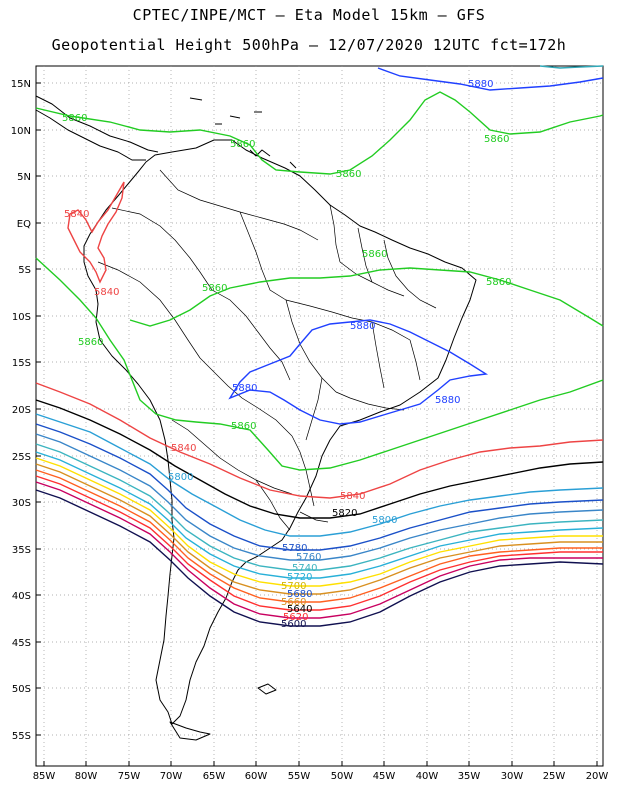 This screenshot has width=618, height=800. Describe the element at coordinates (214, 776) in the screenshot. I see `lon-label: 65W` at that location.